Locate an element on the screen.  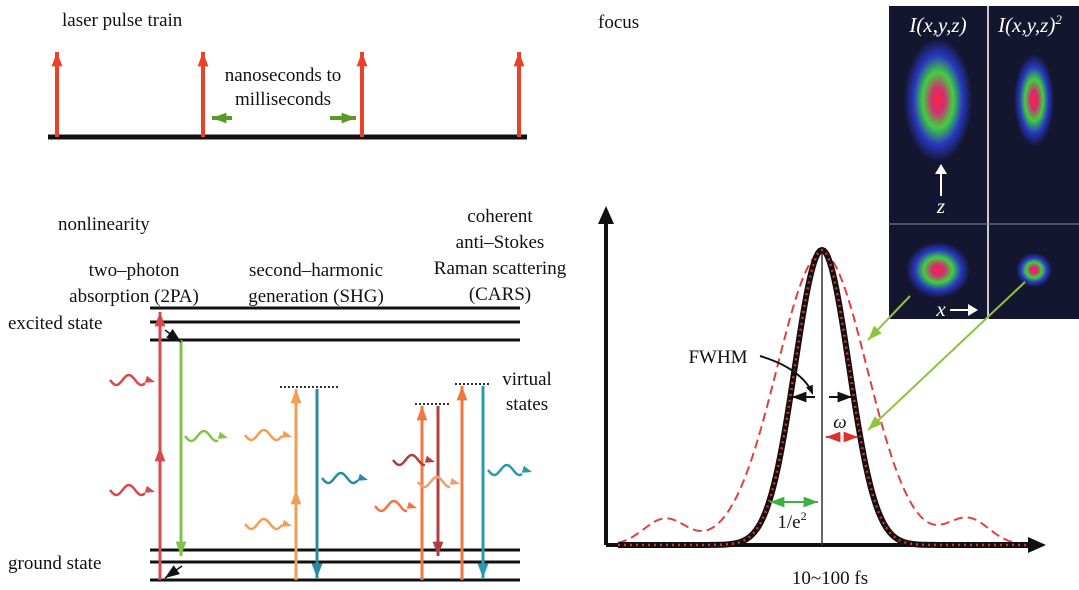
pulse-train-title: laser pulse train is located at coordinates (122, 20).